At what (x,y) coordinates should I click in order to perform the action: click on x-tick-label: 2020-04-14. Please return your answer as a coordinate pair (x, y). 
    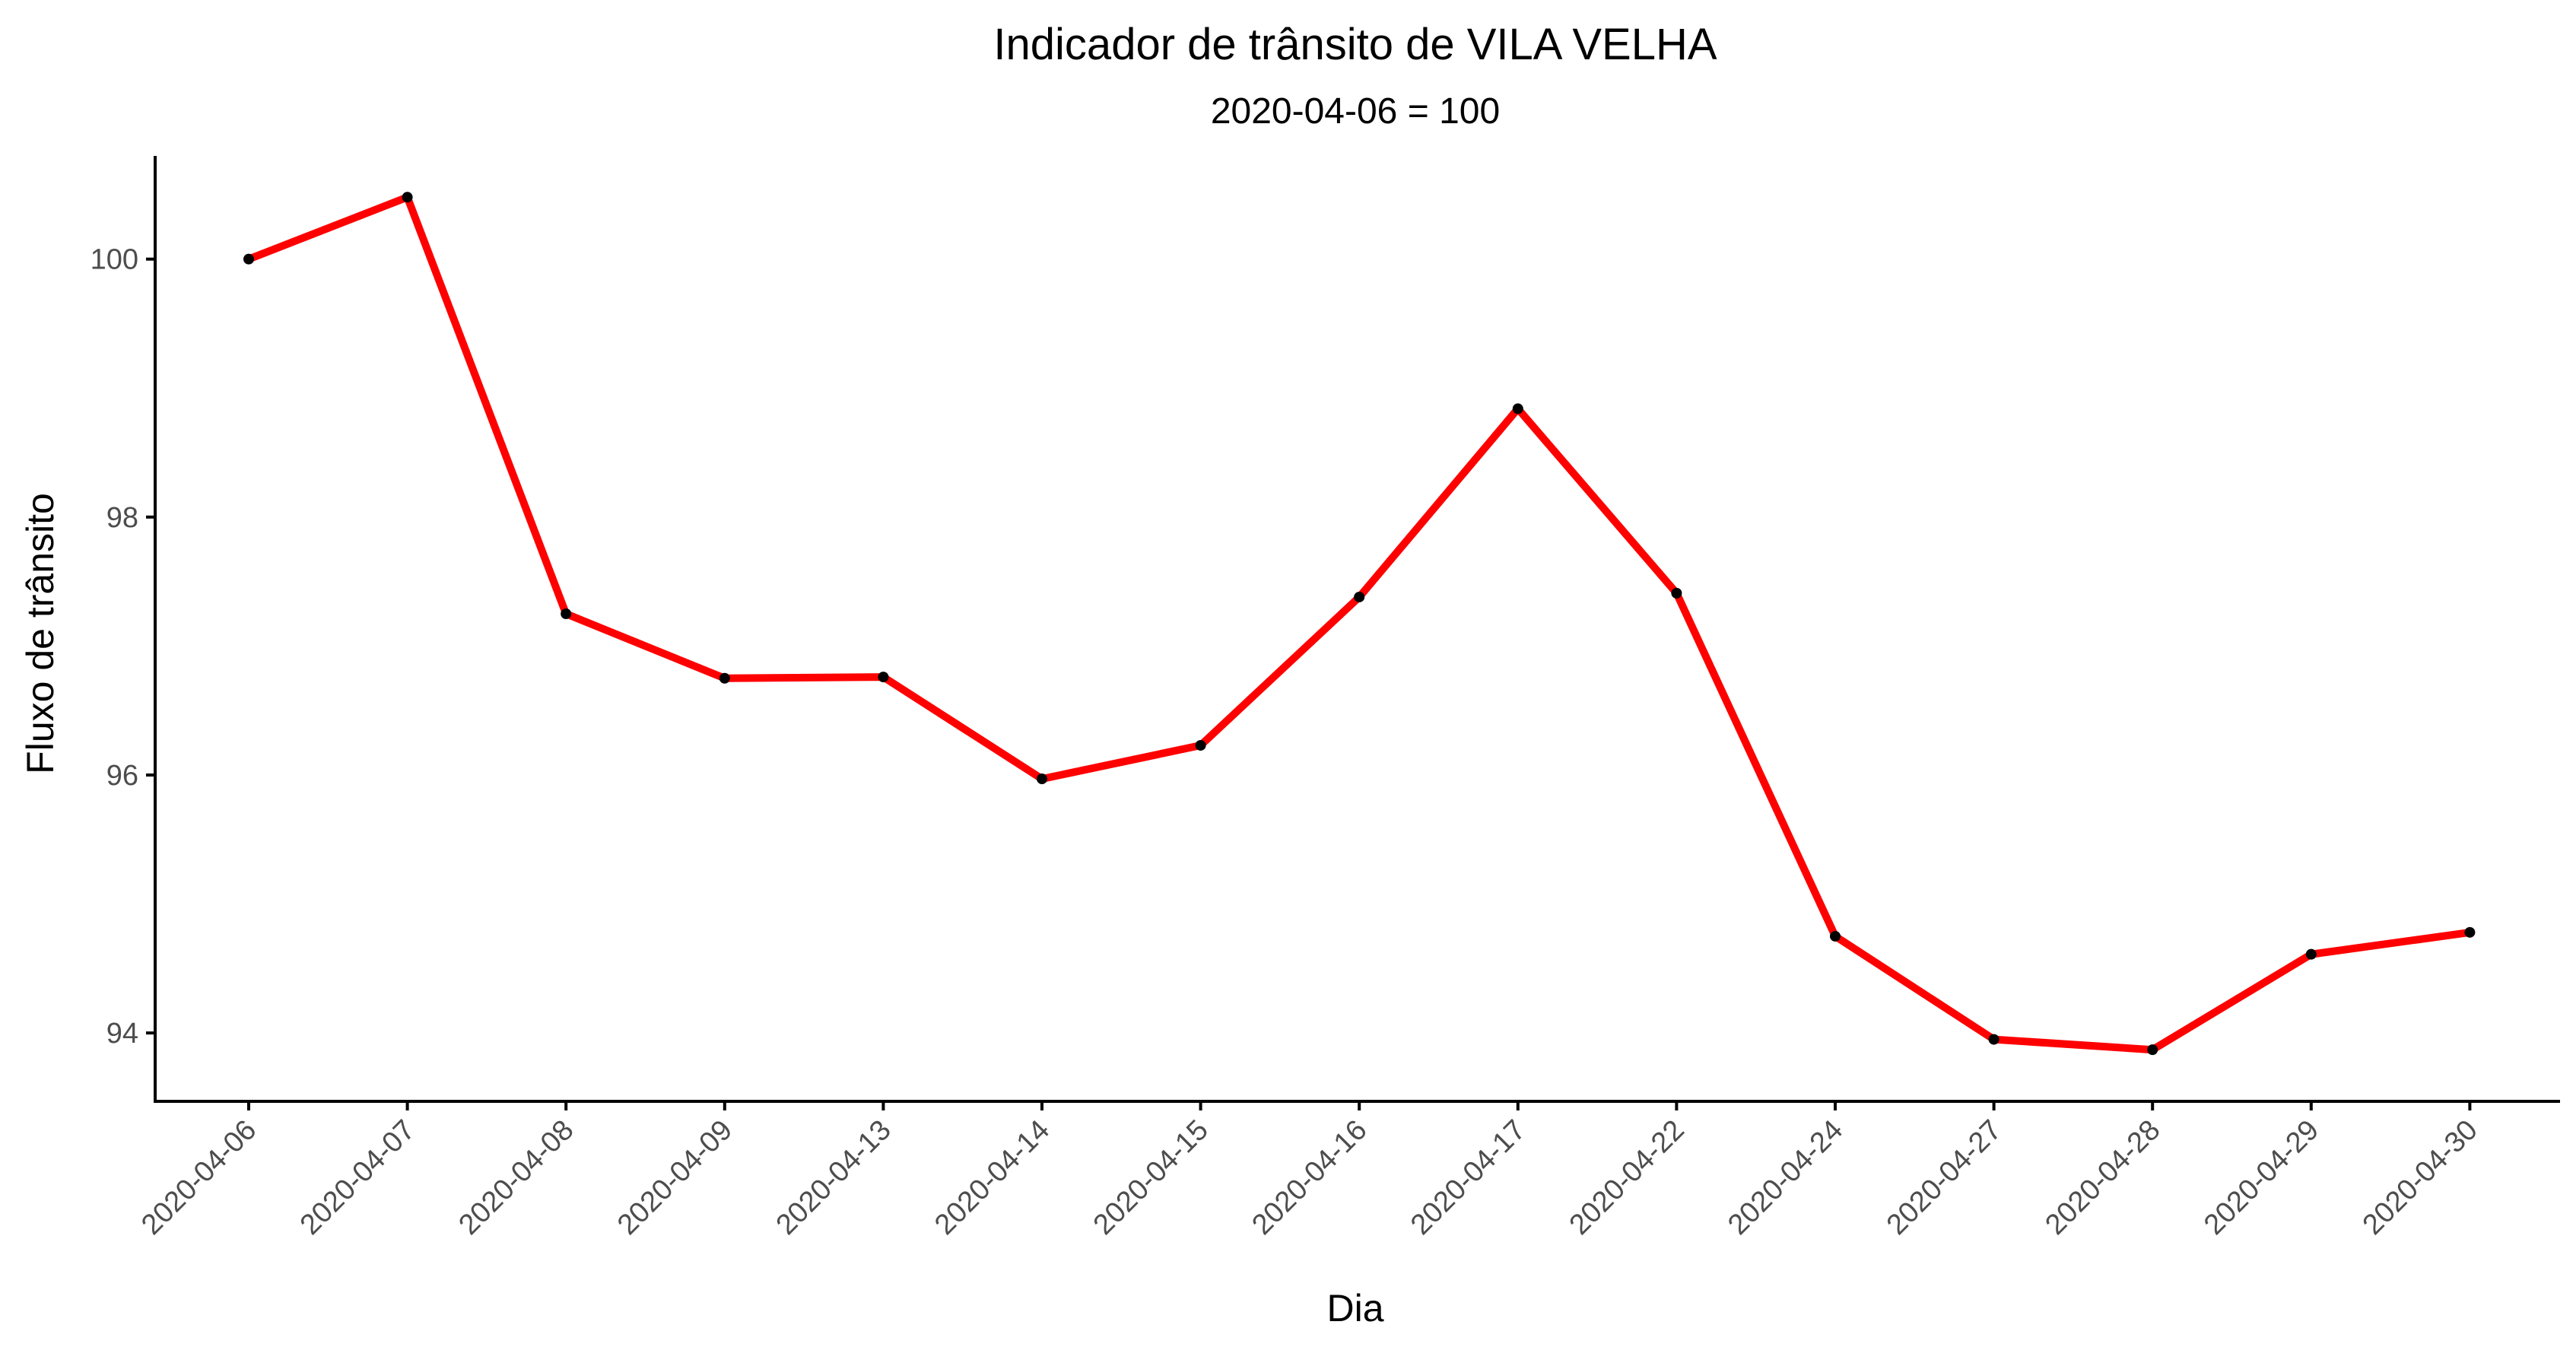
    Looking at the image, I should click on (992, 1177).